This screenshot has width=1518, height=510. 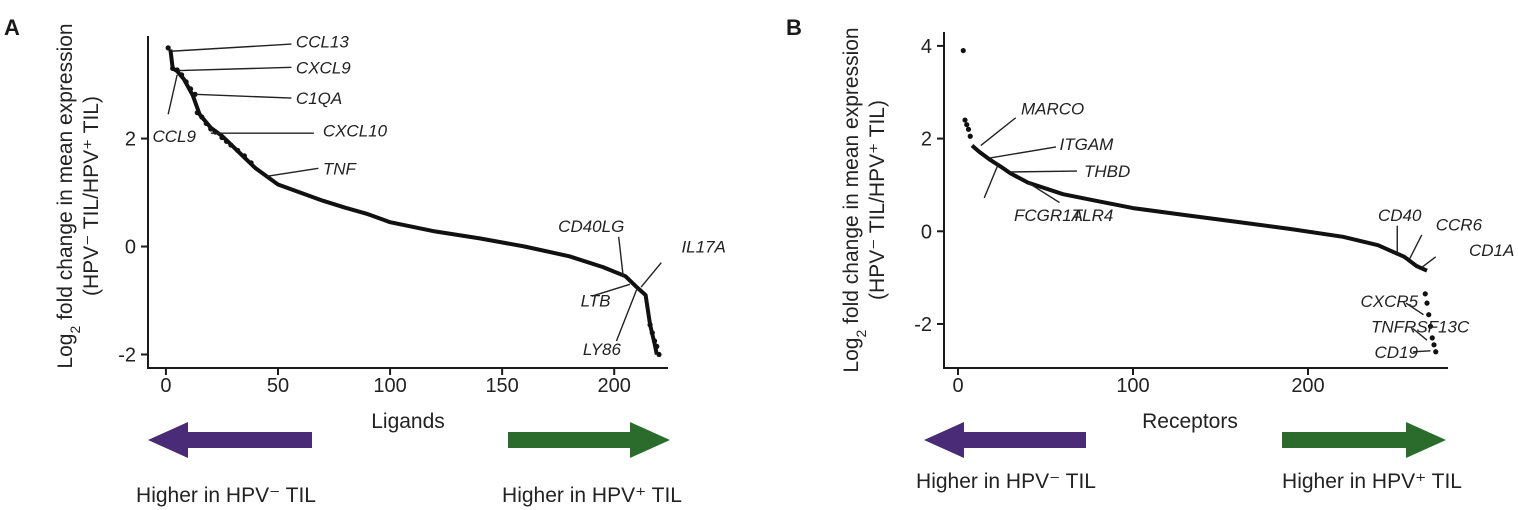 What do you see at coordinates (1006, 481) in the screenshot?
I see `panel-b-left-caption: Higher in HPV⁻ TIL` at bounding box center [1006, 481].